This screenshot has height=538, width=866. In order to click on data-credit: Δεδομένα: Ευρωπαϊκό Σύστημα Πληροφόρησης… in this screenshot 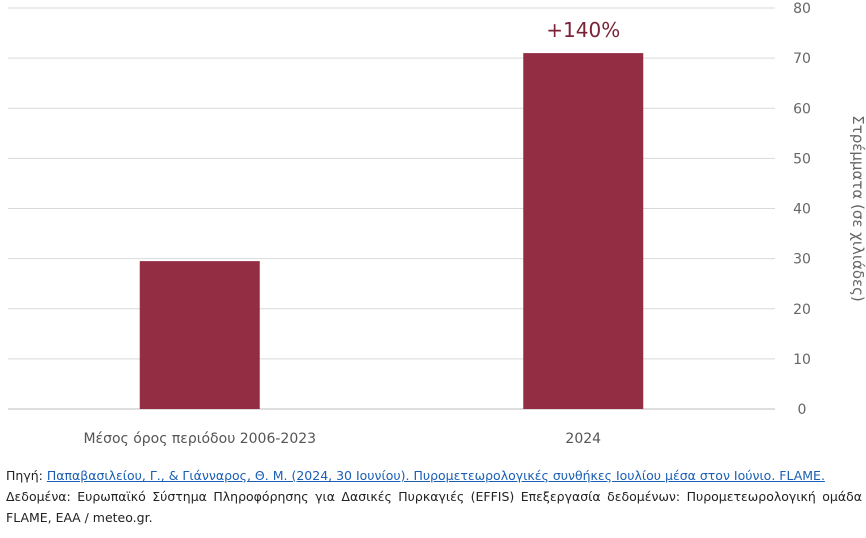, I will do `click(434, 507)`.